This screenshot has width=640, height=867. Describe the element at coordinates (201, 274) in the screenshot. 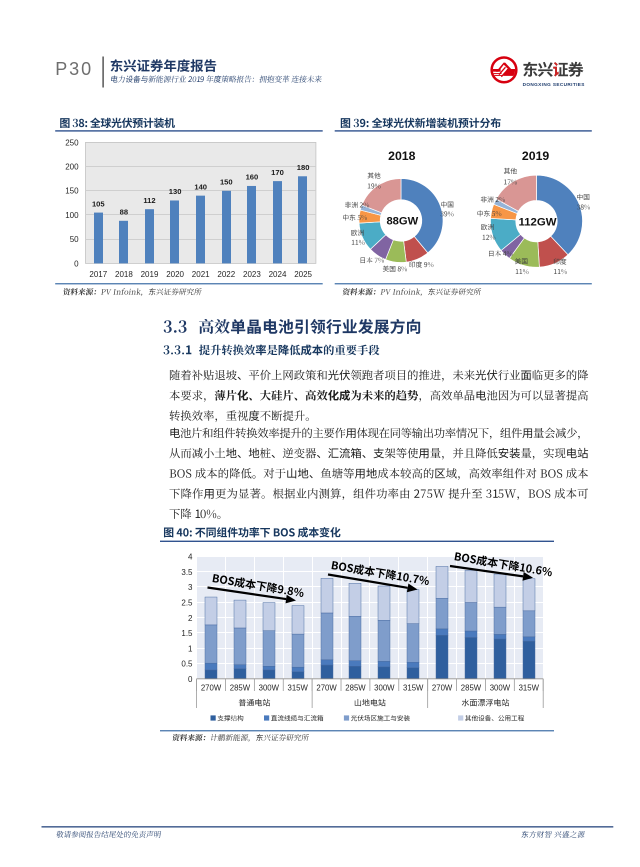

I see `svg-text: 2021` at that location.